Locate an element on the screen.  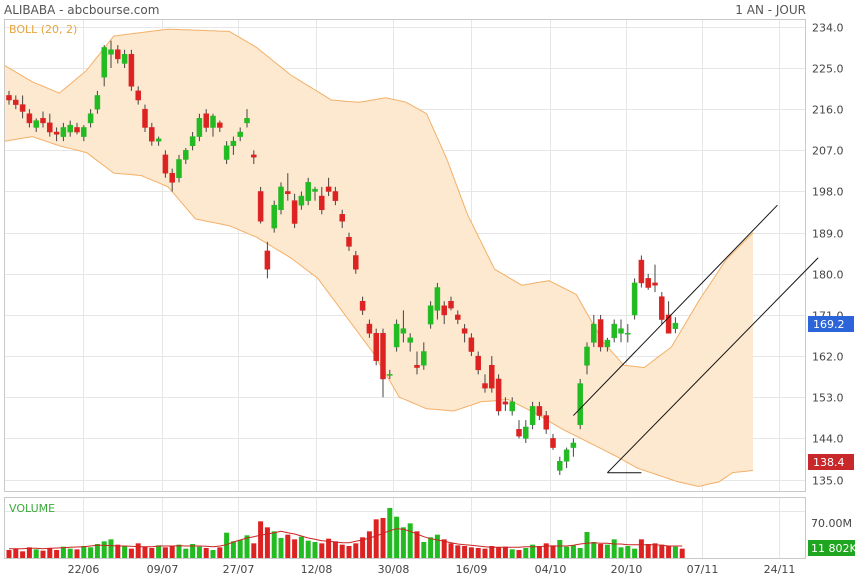
x-tick-label: 09/07 is located at coordinates (163, 569).